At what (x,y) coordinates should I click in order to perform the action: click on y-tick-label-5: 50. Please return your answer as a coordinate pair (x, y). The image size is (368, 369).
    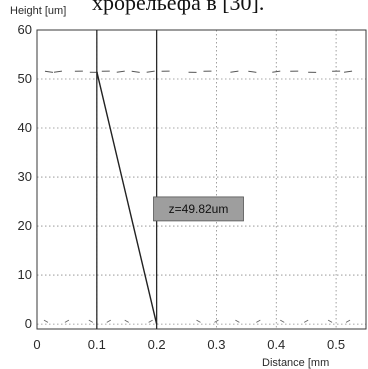
    Looking at the image, I should click on (25, 78).